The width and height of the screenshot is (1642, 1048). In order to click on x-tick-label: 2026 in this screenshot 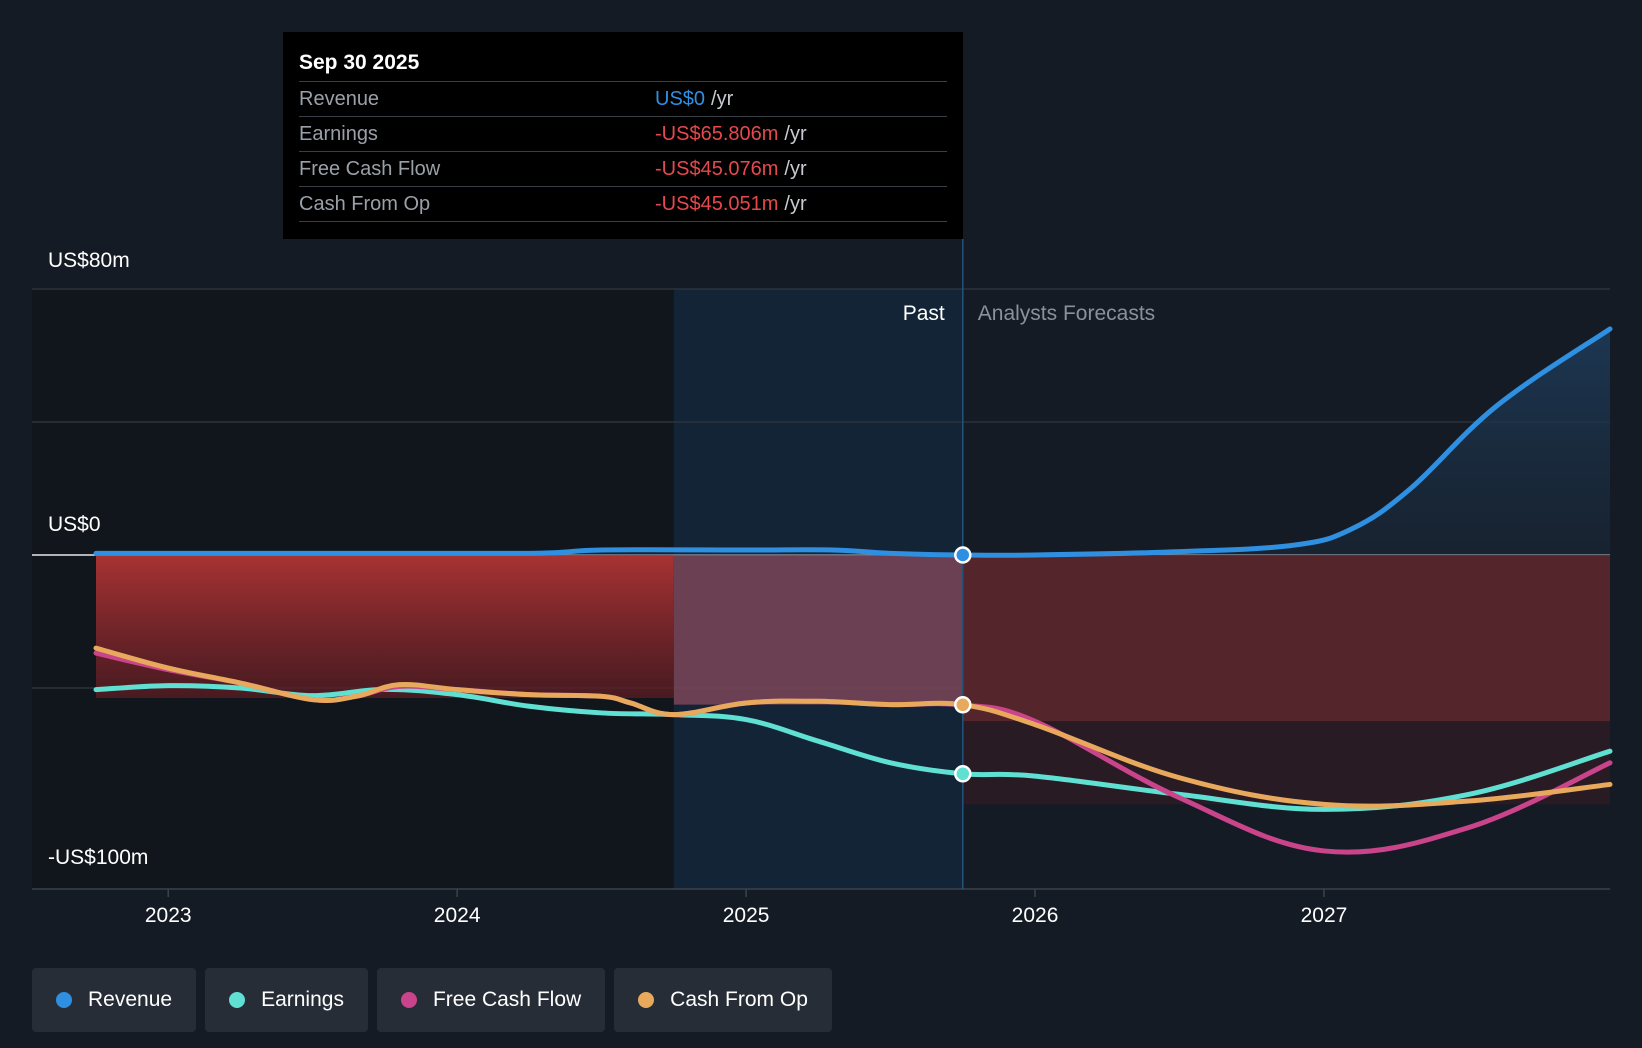, I will do `click(1035, 915)`.